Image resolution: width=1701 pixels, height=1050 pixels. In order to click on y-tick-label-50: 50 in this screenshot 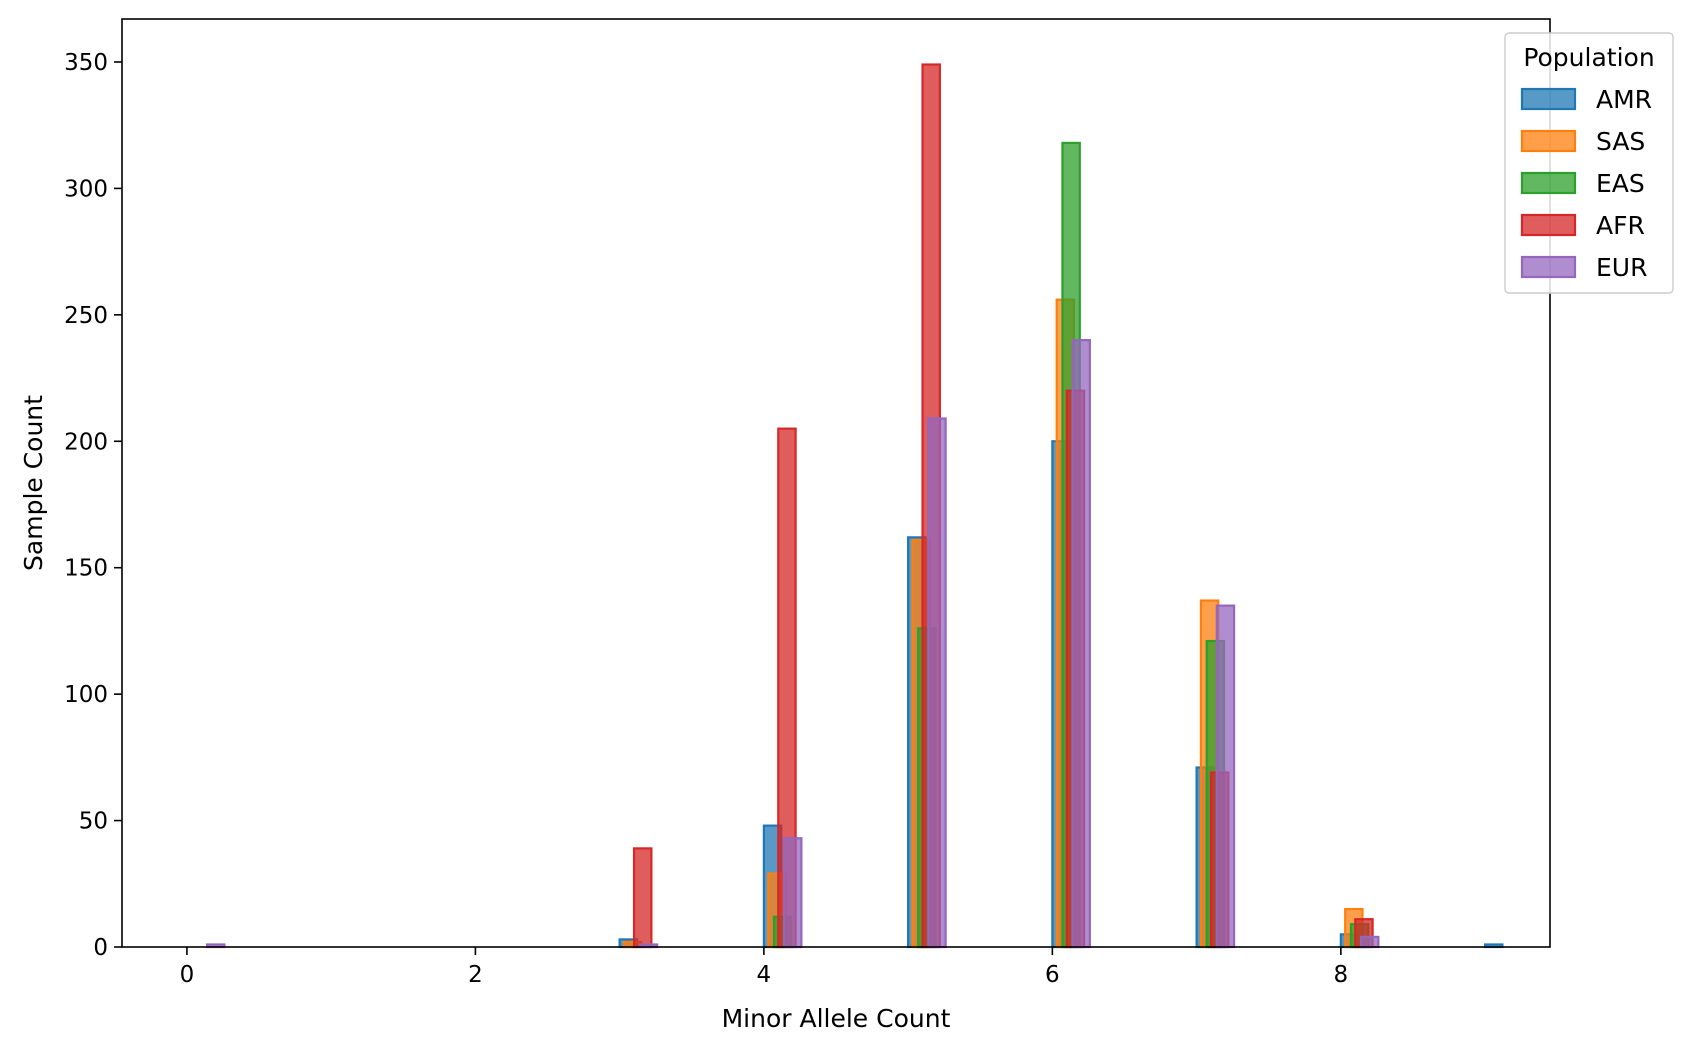, I will do `click(93, 822)`.